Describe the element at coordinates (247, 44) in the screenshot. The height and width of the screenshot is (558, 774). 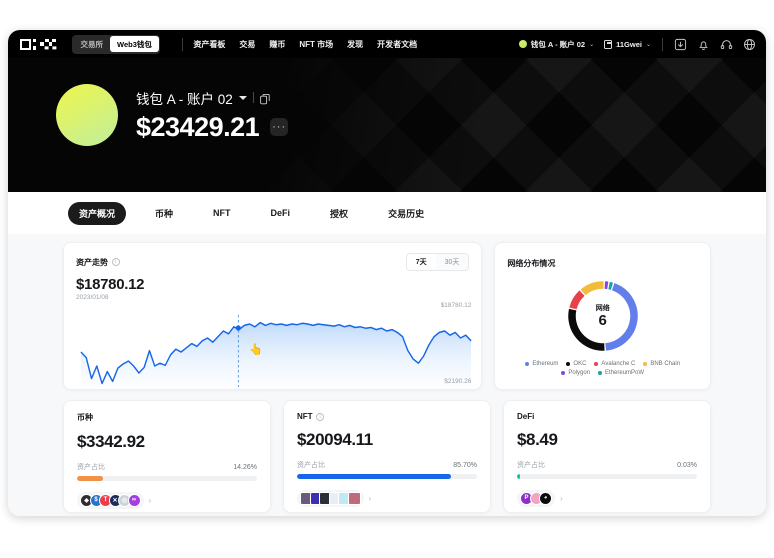
I see `nav-link-trade: 交易` at that location.